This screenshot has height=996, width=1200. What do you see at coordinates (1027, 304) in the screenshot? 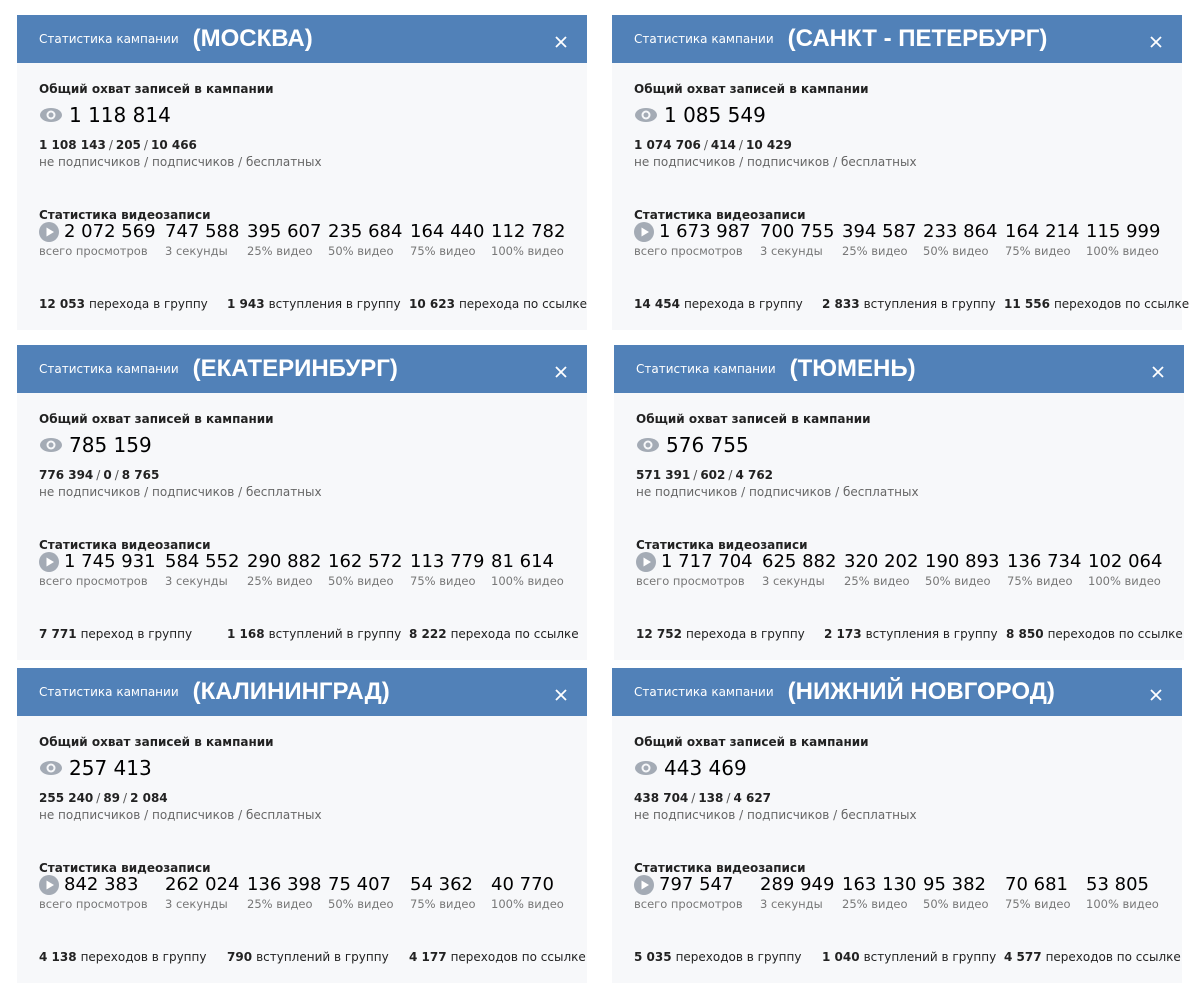
I see `footer-value: 11 556` at bounding box center [1027, 304].